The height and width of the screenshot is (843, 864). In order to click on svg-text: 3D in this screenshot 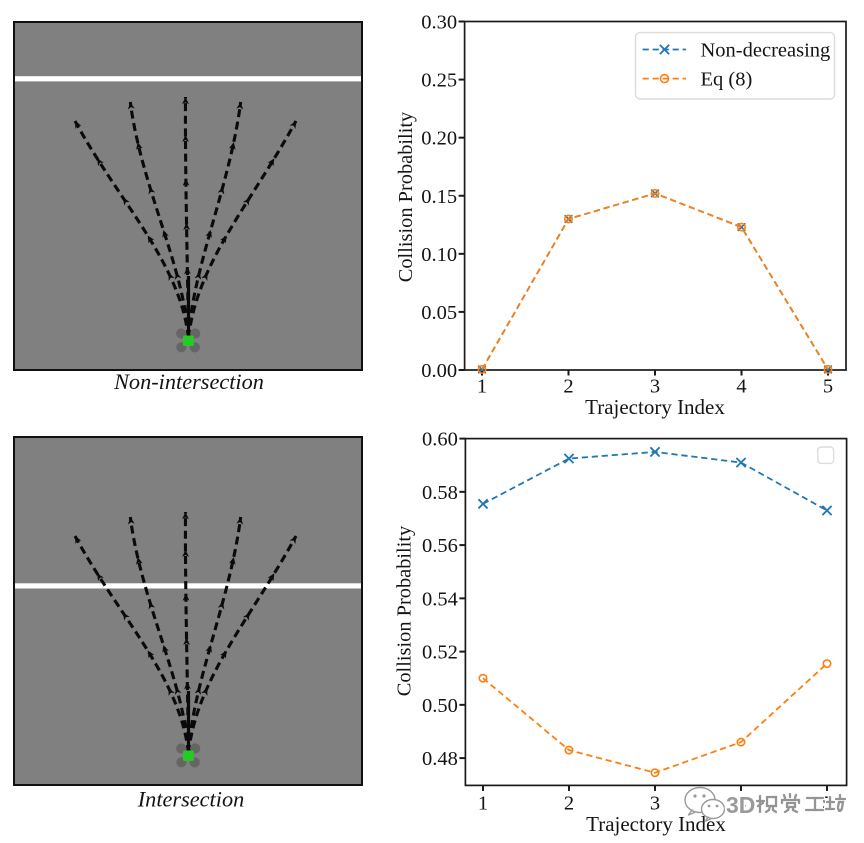, I will do `click(740, 805)`.